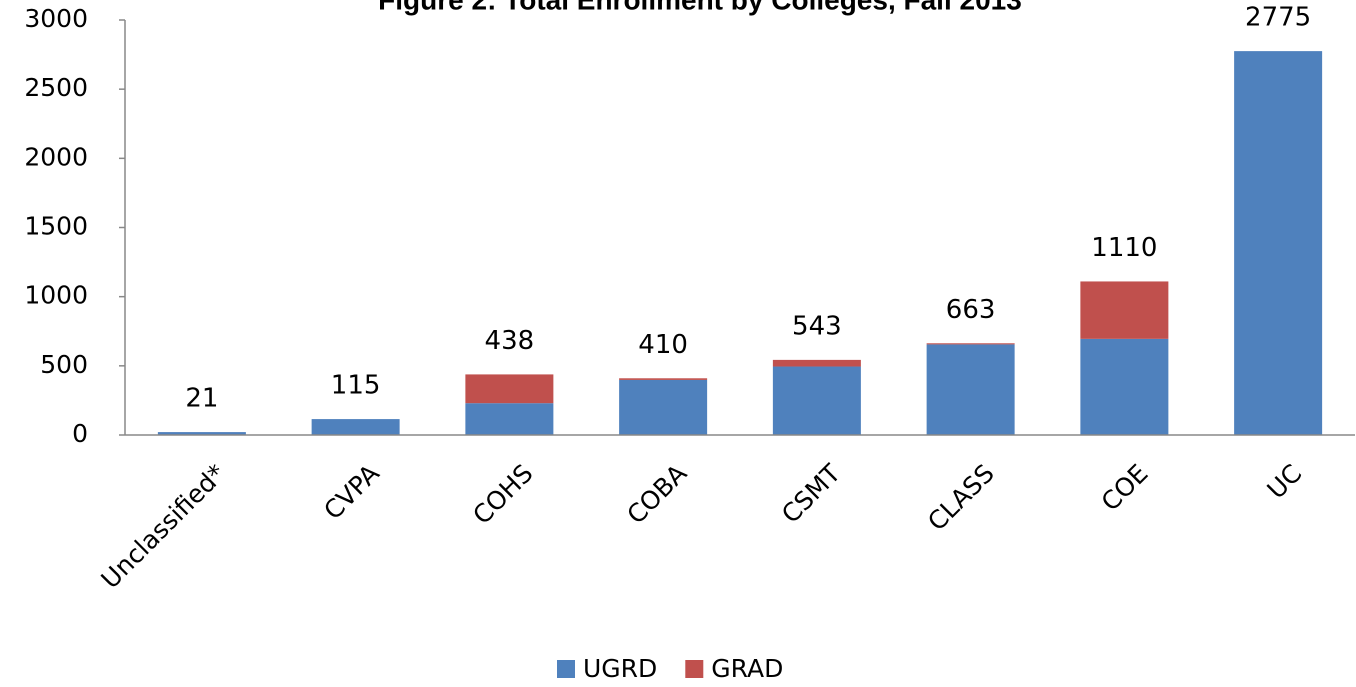 Image resolution: width=1356 pixels, height=687 pixels. Describe the element at coordinates (1125, 488) in the screenshot. I see `x-tick-label: COE` at that location.